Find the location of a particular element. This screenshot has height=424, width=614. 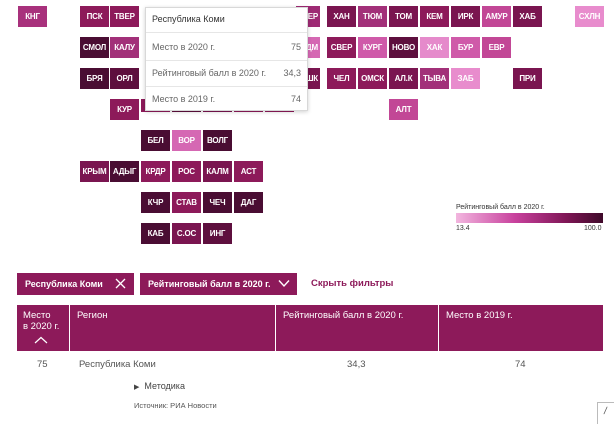

column-header-region: Регион is located at coordinates (172, 328).